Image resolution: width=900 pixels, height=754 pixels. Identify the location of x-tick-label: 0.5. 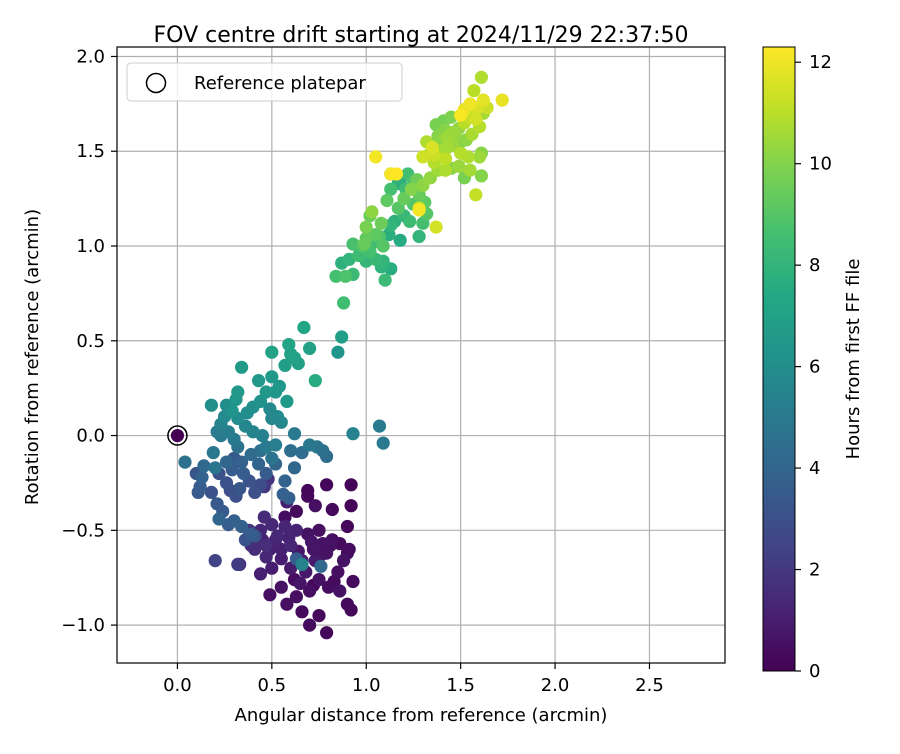
(272, 685).